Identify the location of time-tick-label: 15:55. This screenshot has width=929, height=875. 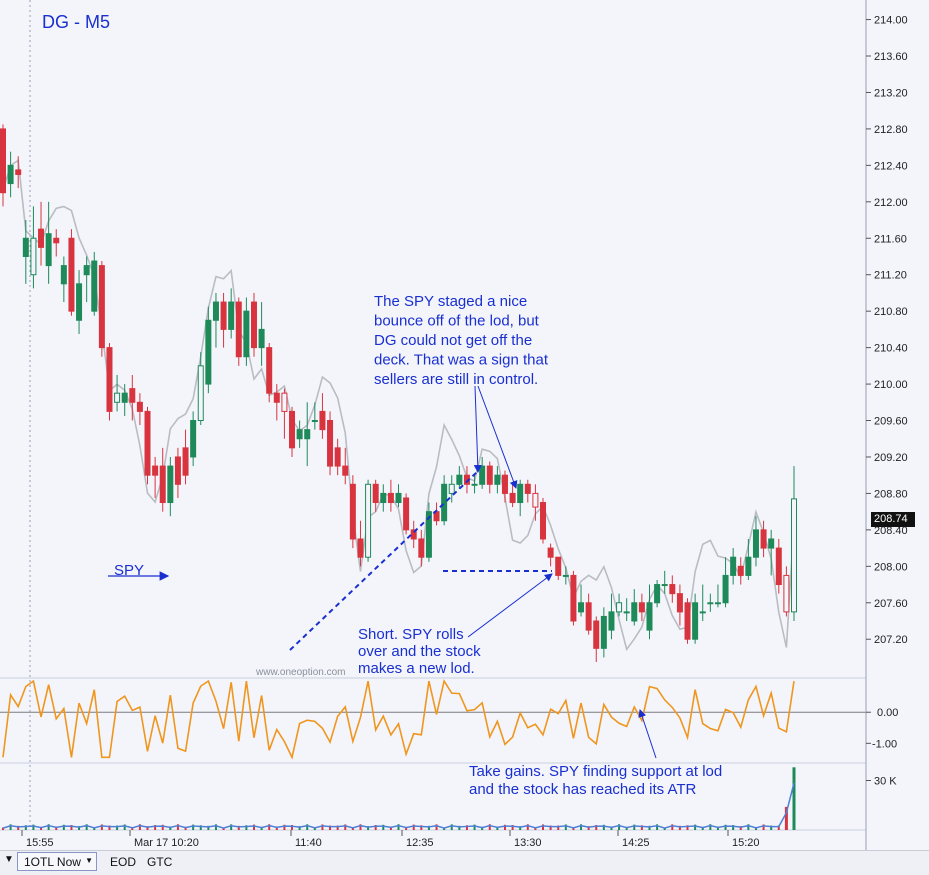
(40, 843).